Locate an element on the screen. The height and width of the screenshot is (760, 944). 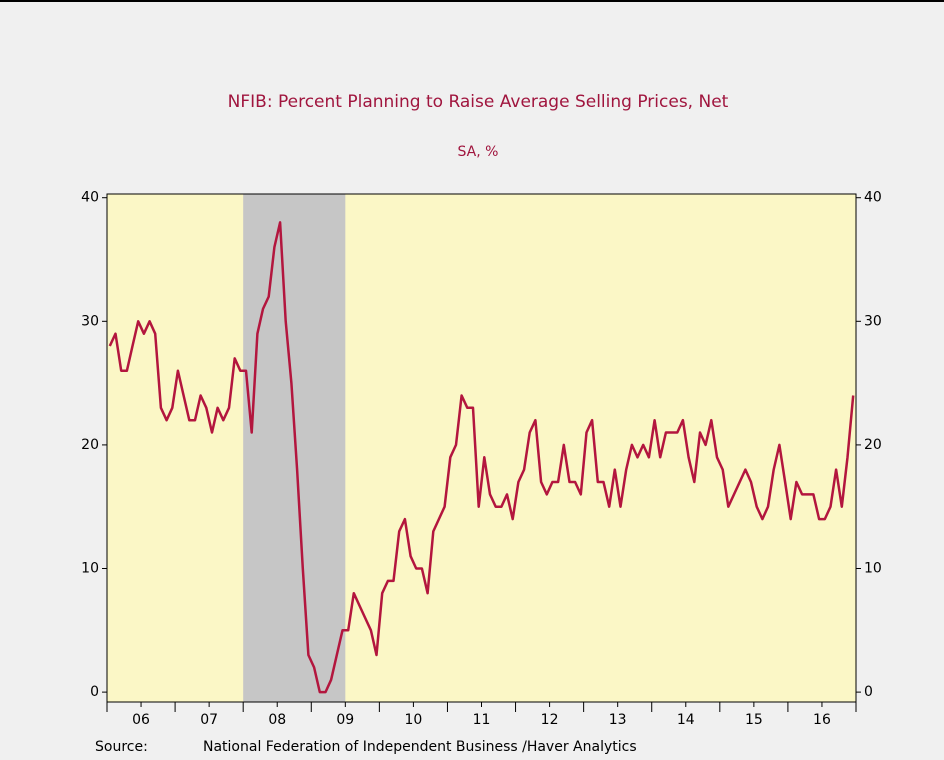
x-tick-label: 10 is located at coordinates (413, 720).